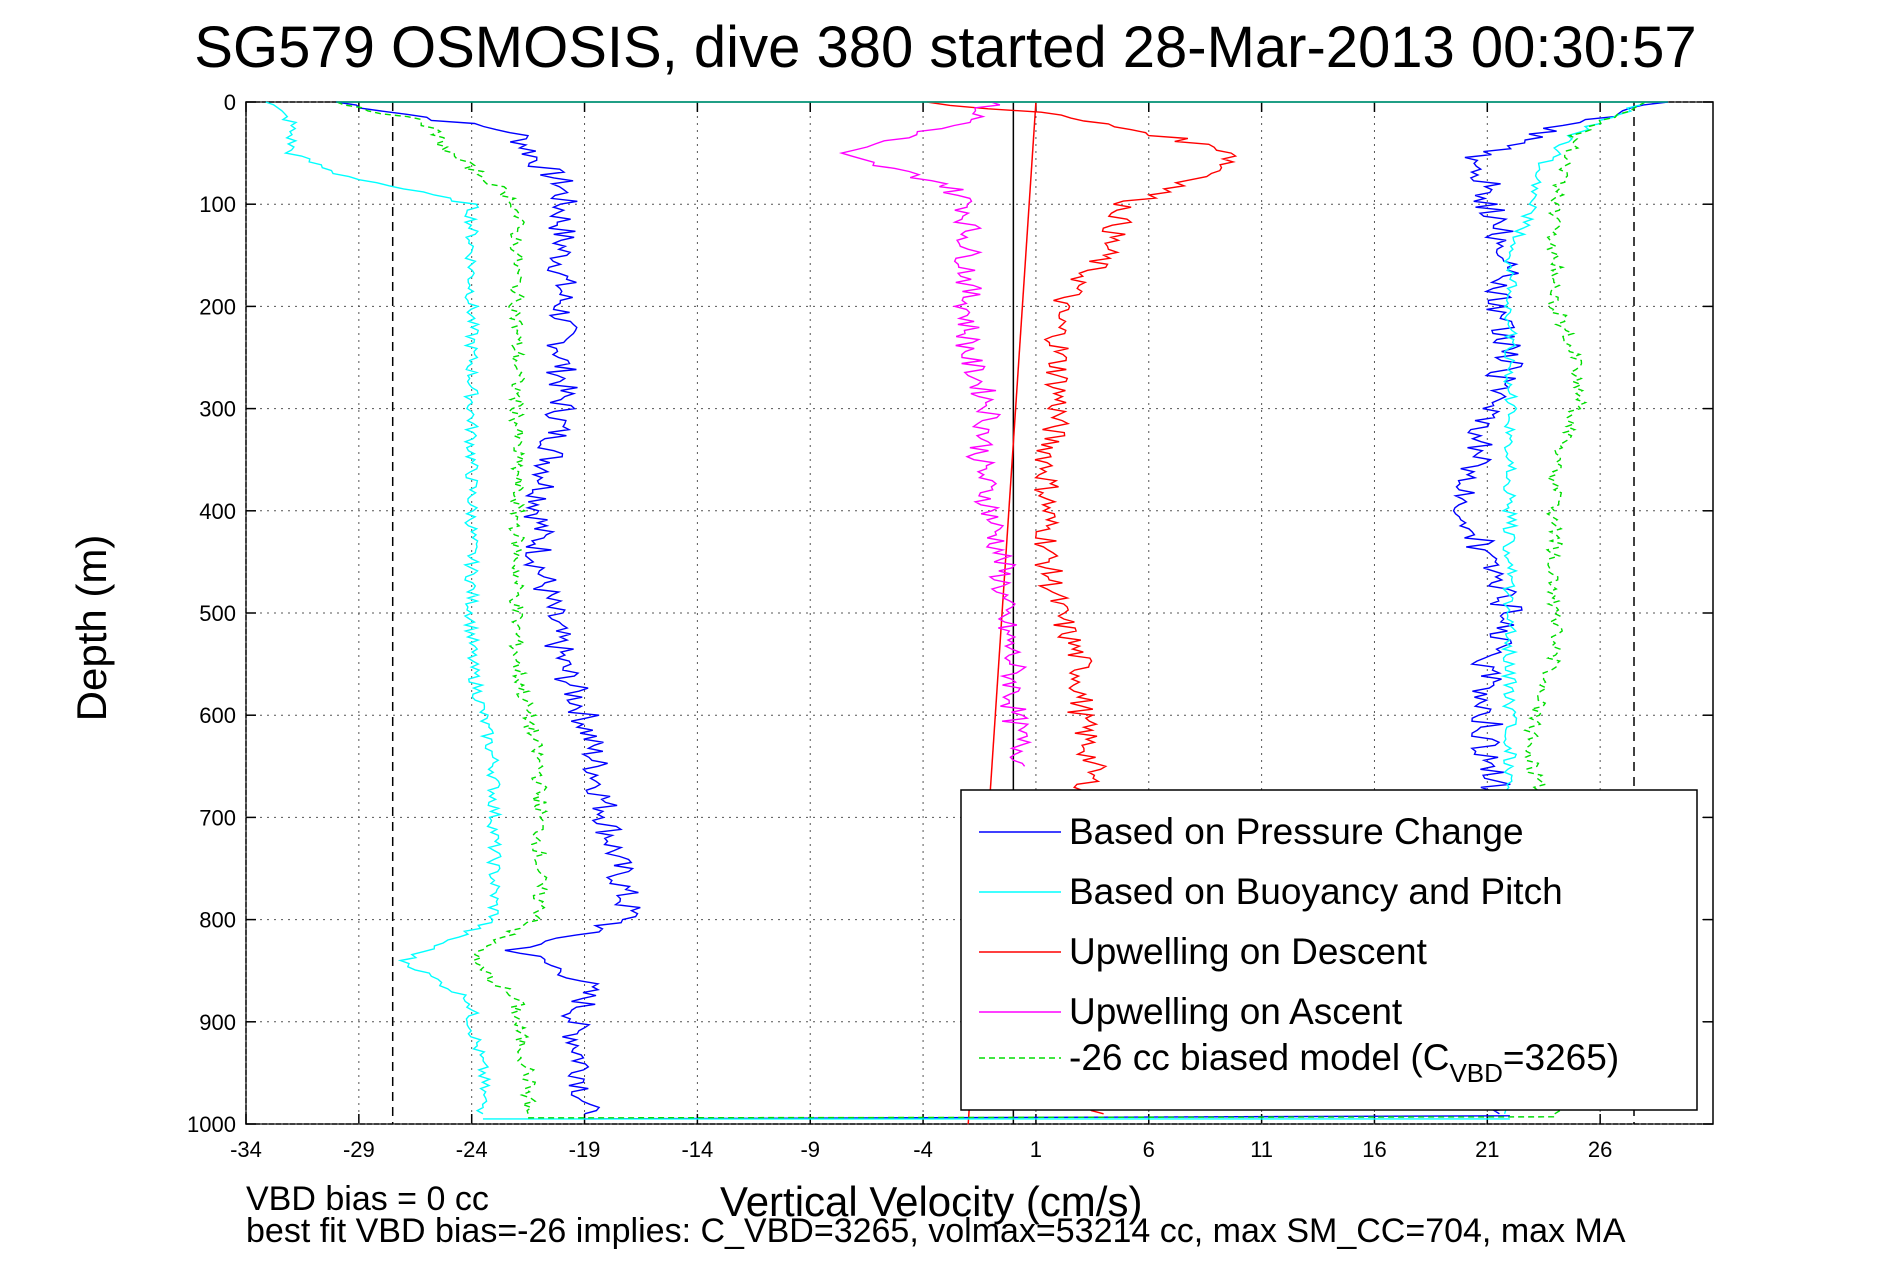 This screenshot has width=1891, height=1262. What do you see at coordinates (1036, 1149) in the screenshot?
I see `x-tick-label: 1` at bounding box center [1036, 1149].